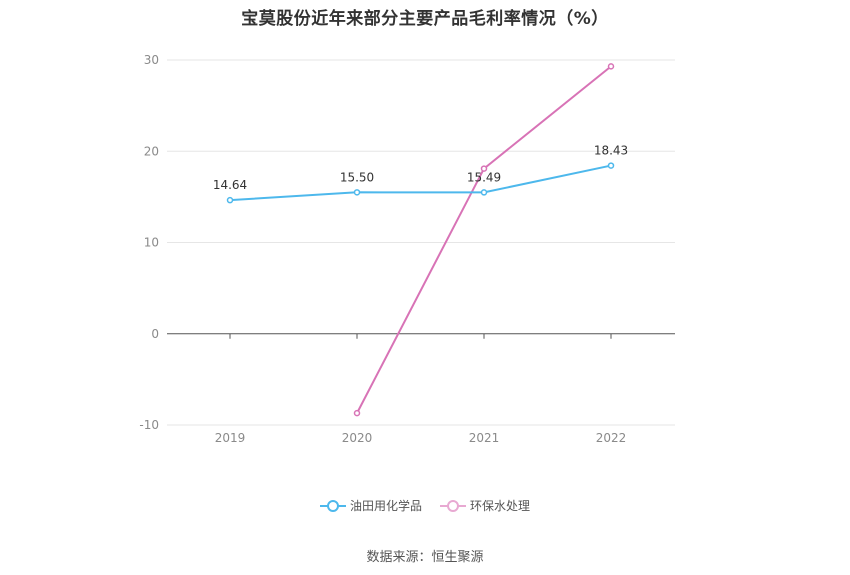 The image size is (850, 575). Describe the element at coordinates (425, 557) in the screenshot. I see `data-source-note: 数据来源：恒生聚源` at that location.